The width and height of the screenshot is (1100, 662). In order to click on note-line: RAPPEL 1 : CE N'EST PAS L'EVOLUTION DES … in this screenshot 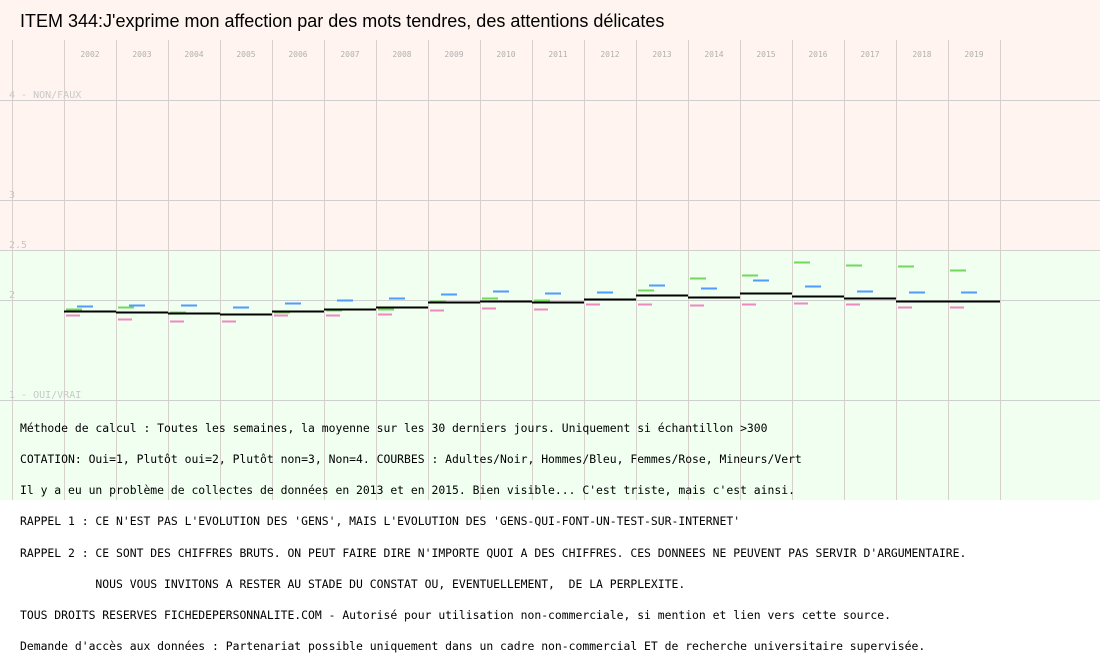, I will do `click(380, 521)`.